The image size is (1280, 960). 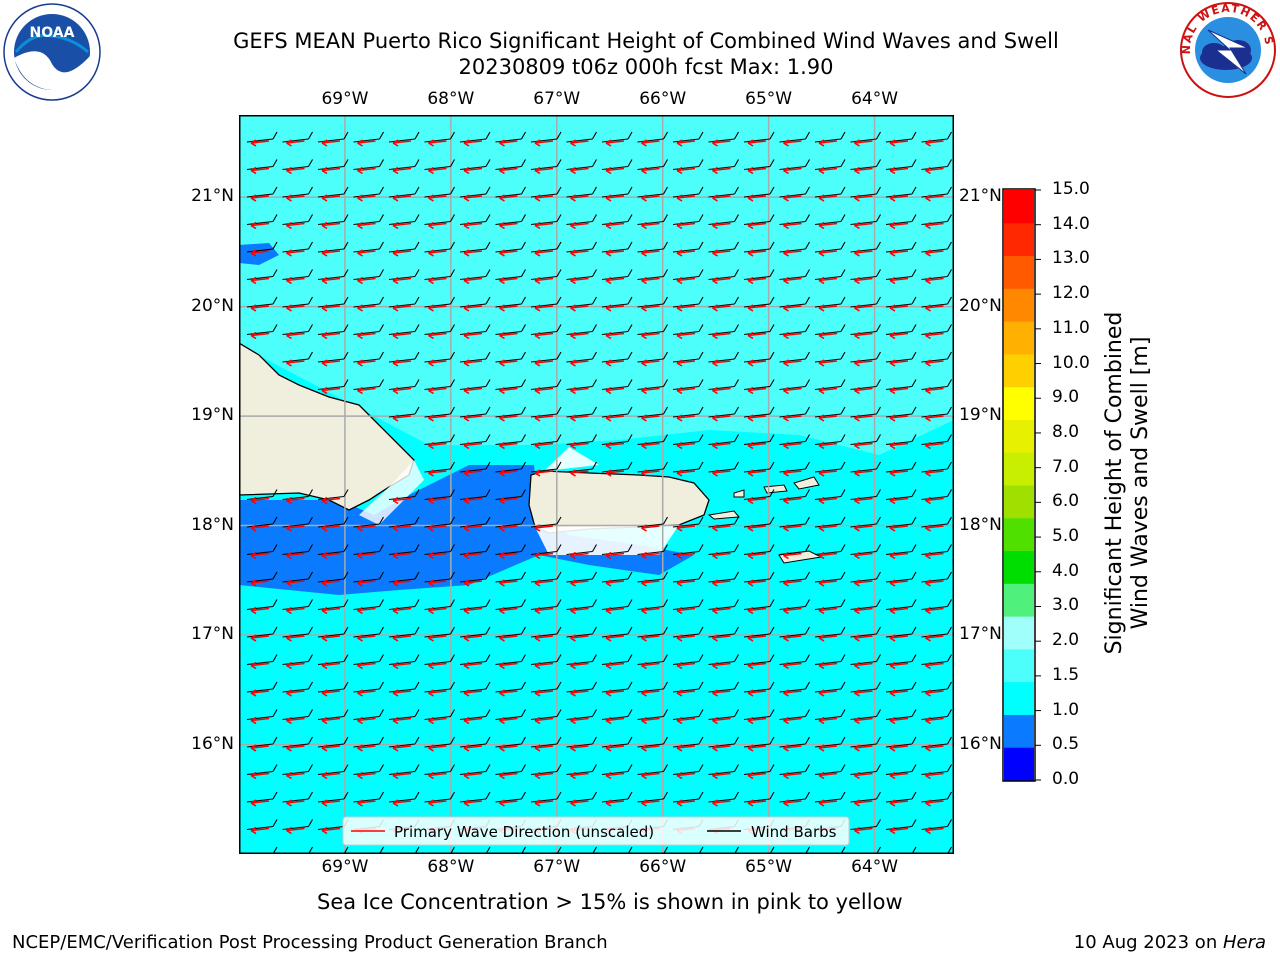 I want to click on colorbar-tick-label: 9.0, so click(x=1066, y=397).